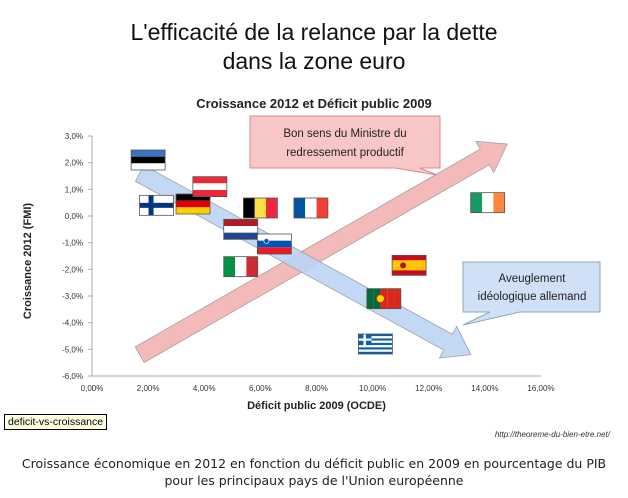  What do you see at coordinates (372, 388) in the screenshot?
I see `x-tick-label: 10,00%` at bounding box center [372, 388].